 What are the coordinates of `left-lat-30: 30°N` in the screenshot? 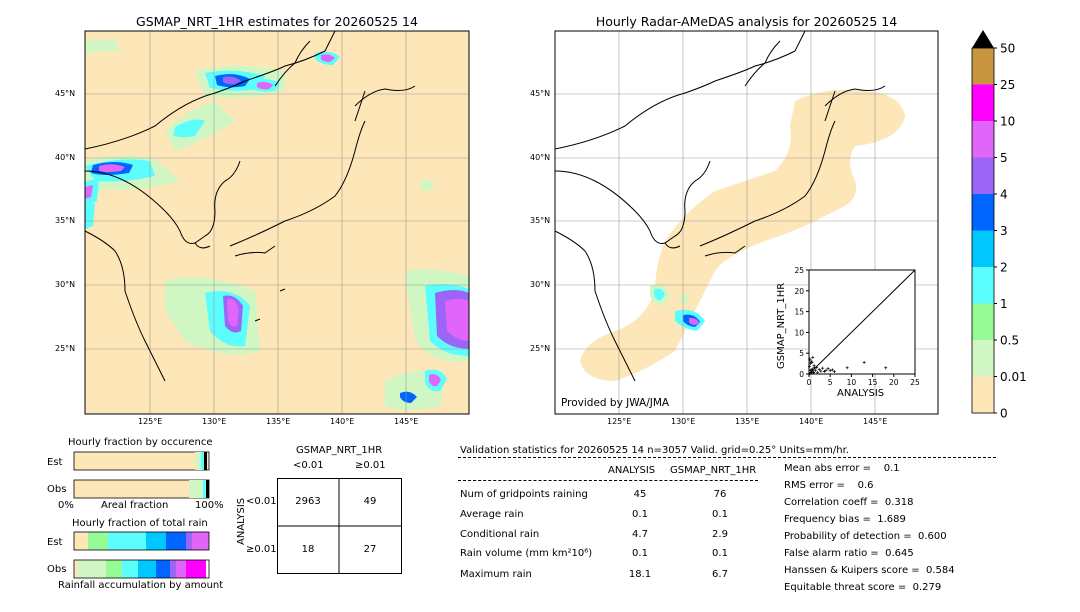 It's located at (65, 284).